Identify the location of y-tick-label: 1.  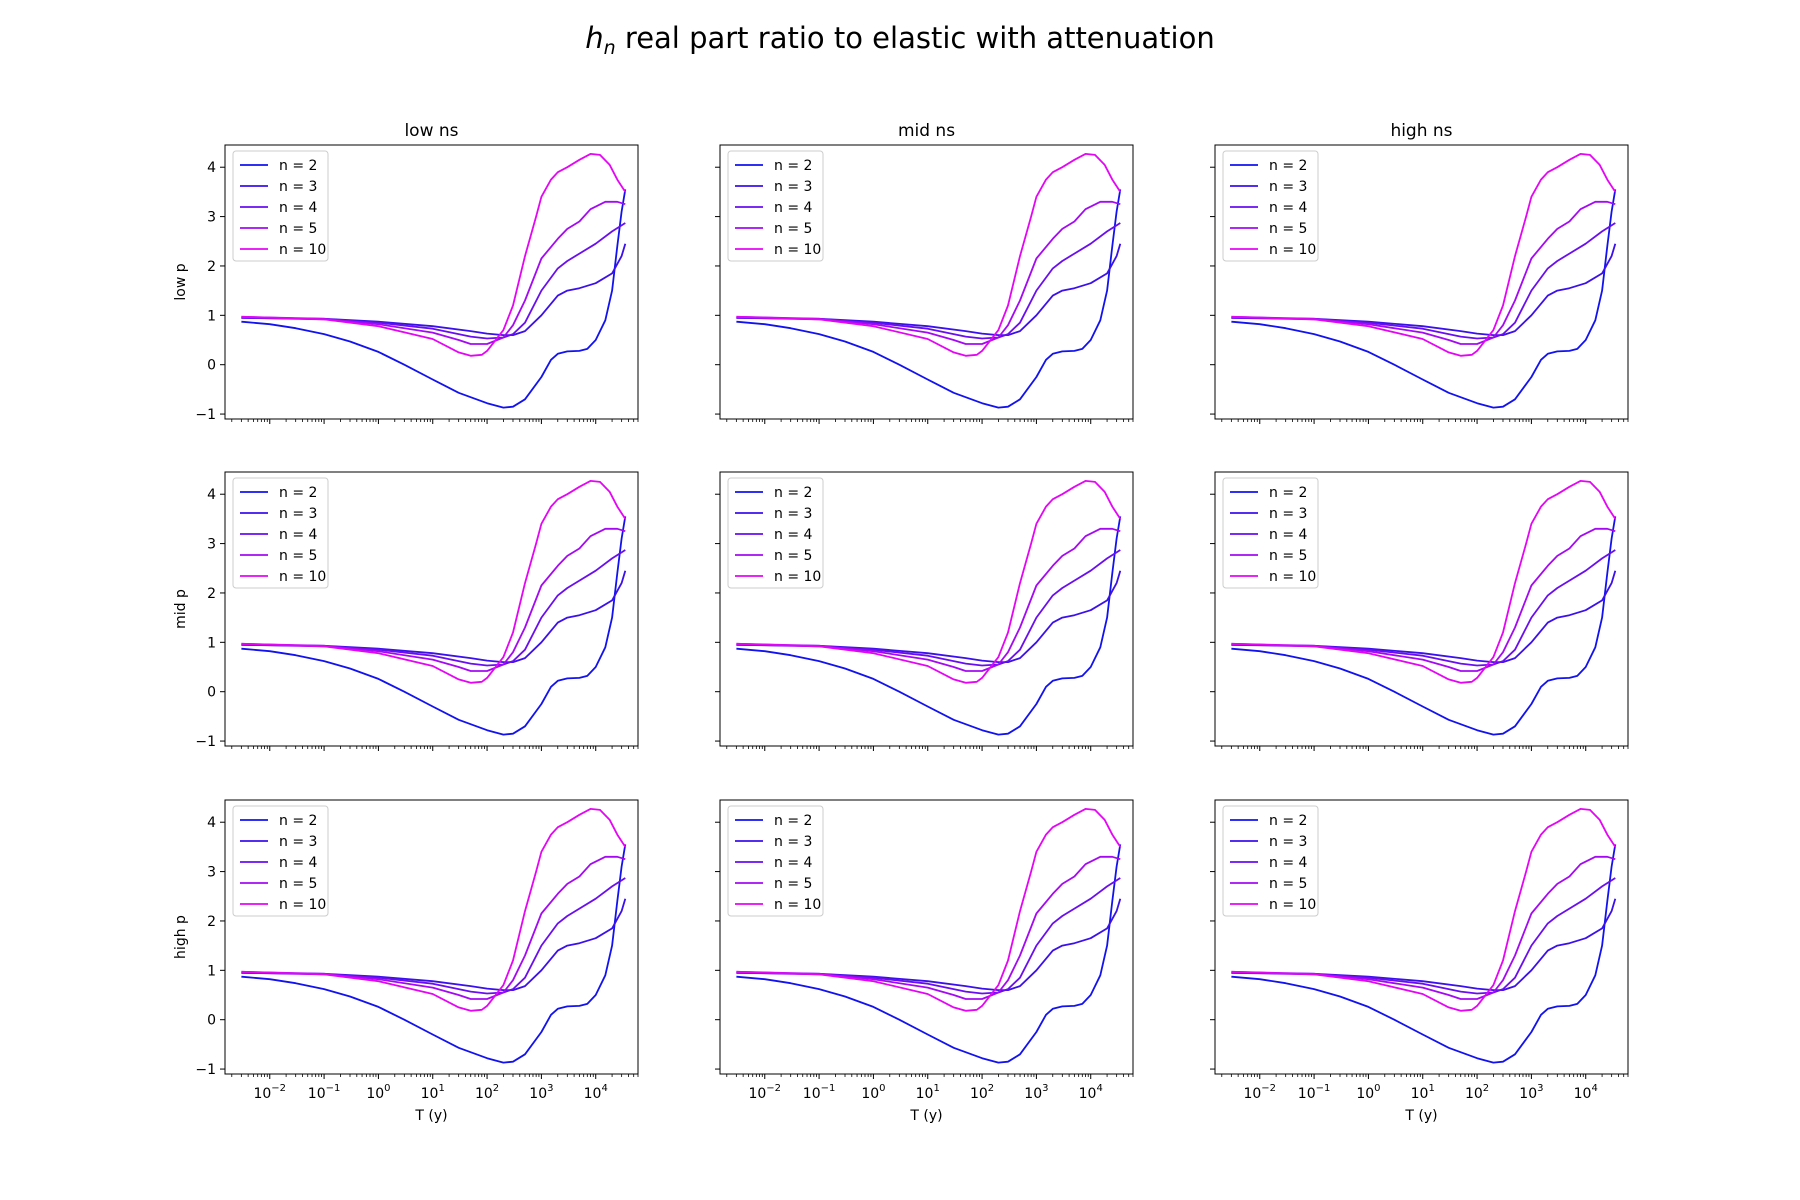
(211, 316).